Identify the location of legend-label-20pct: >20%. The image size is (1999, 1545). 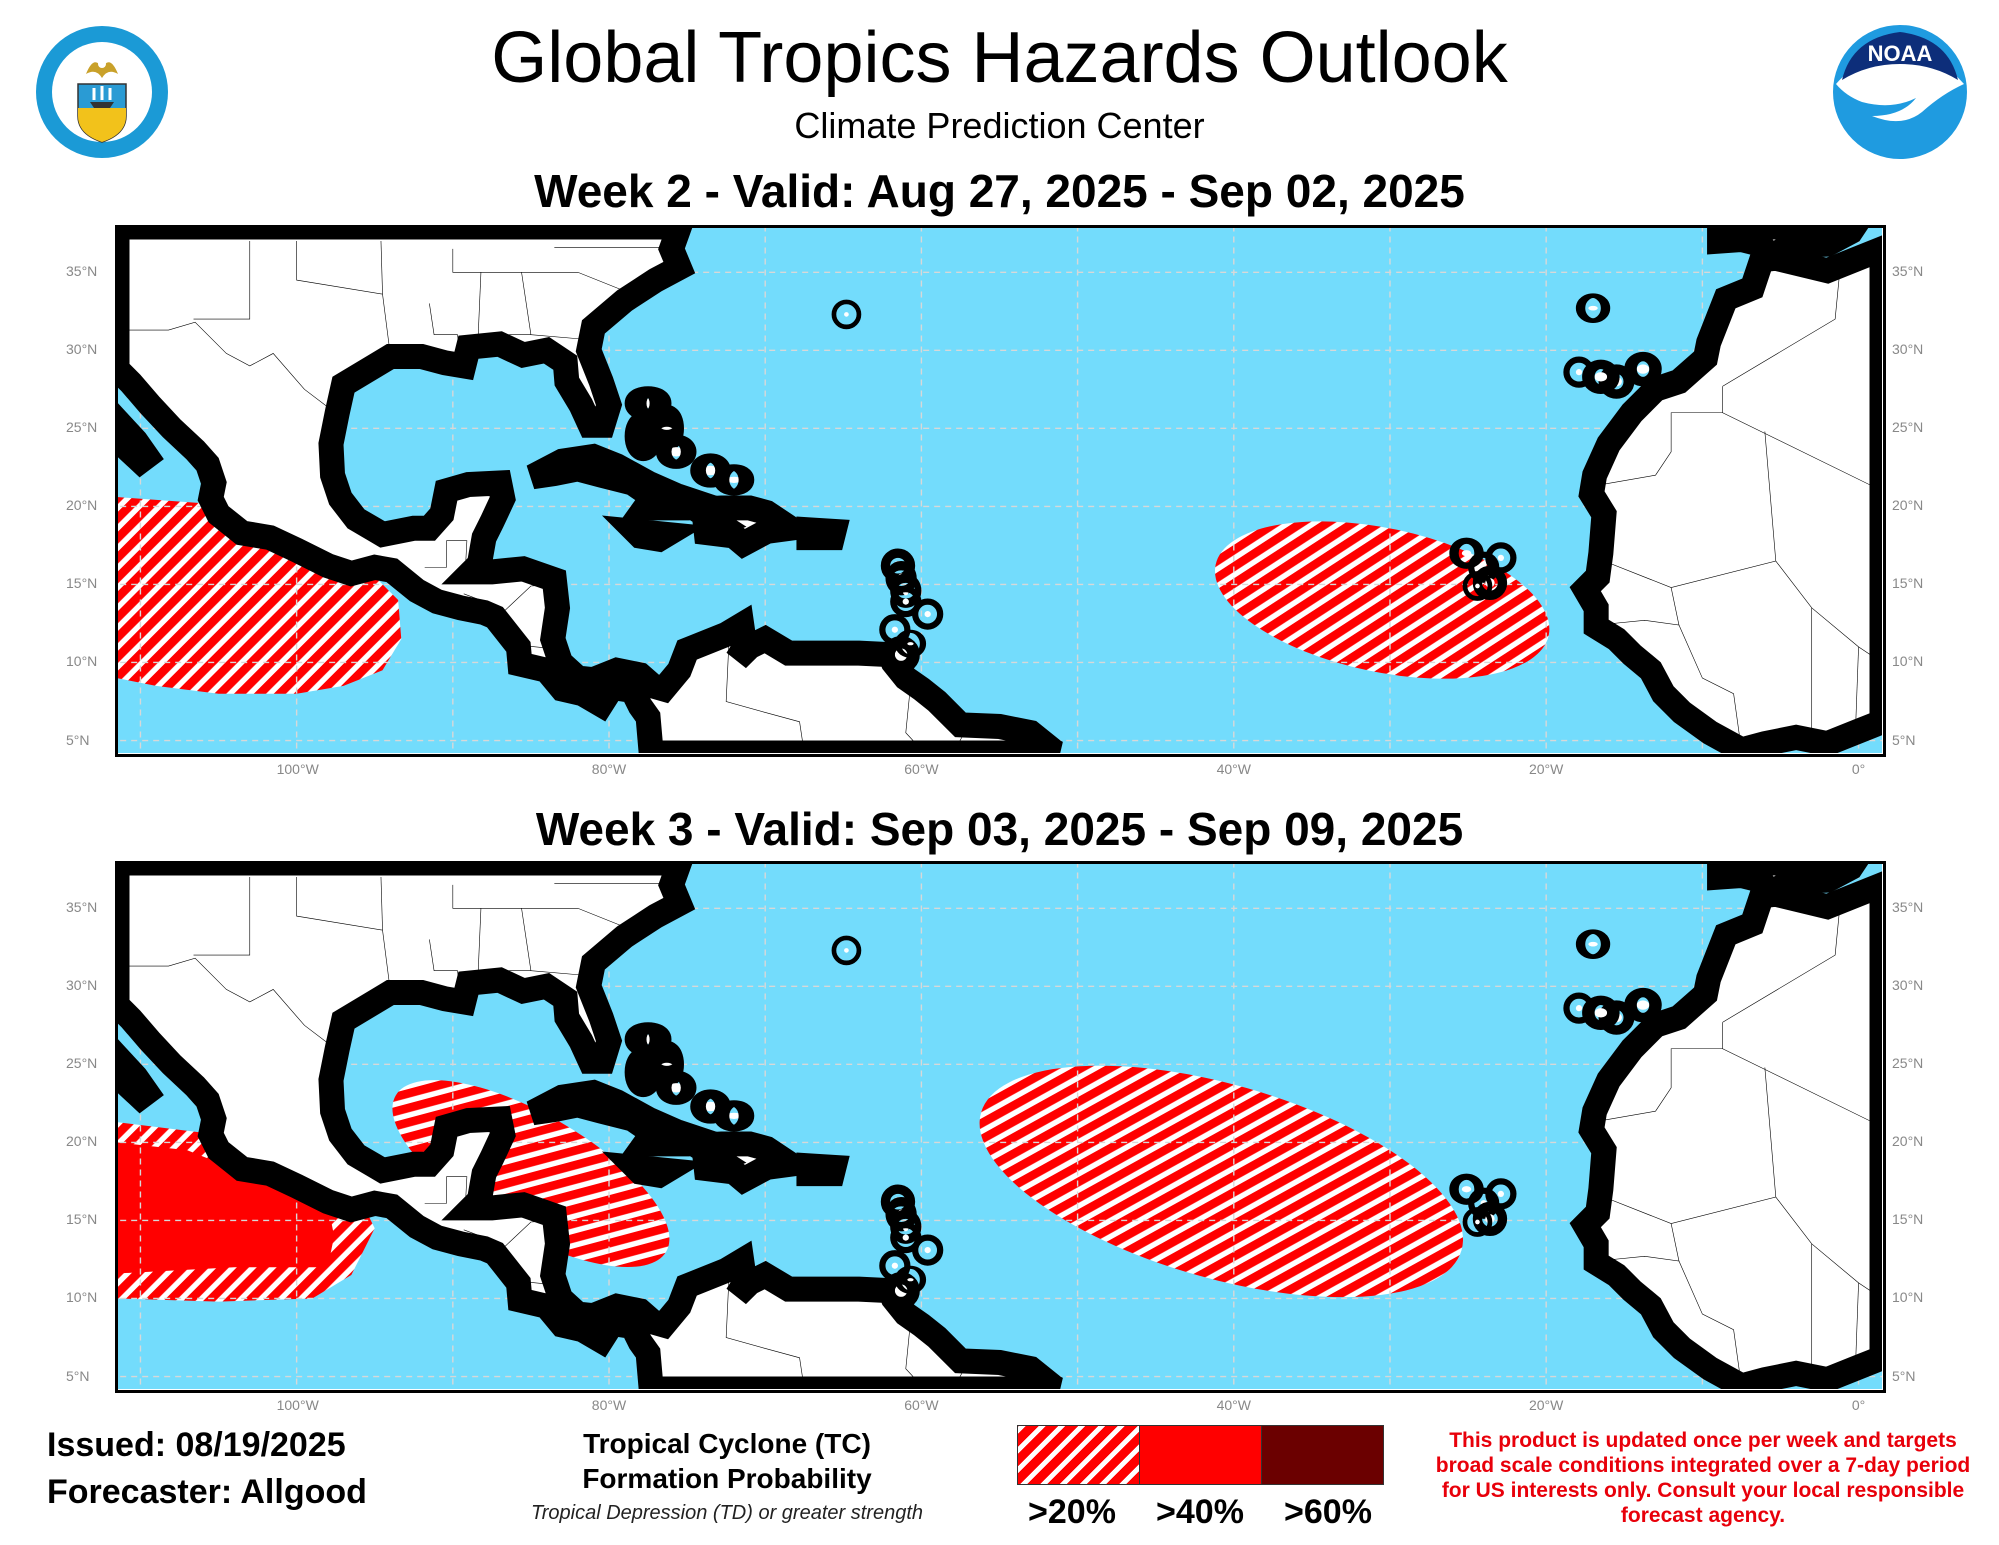
(1072, 1512).